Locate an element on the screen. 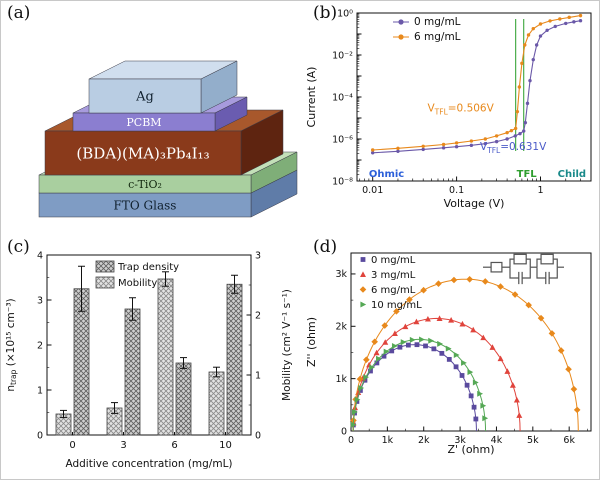 Image resolution: width=600 pixels, height=480 pixels. stack-layer-label: PCBM is located at coordinates (143, 122).